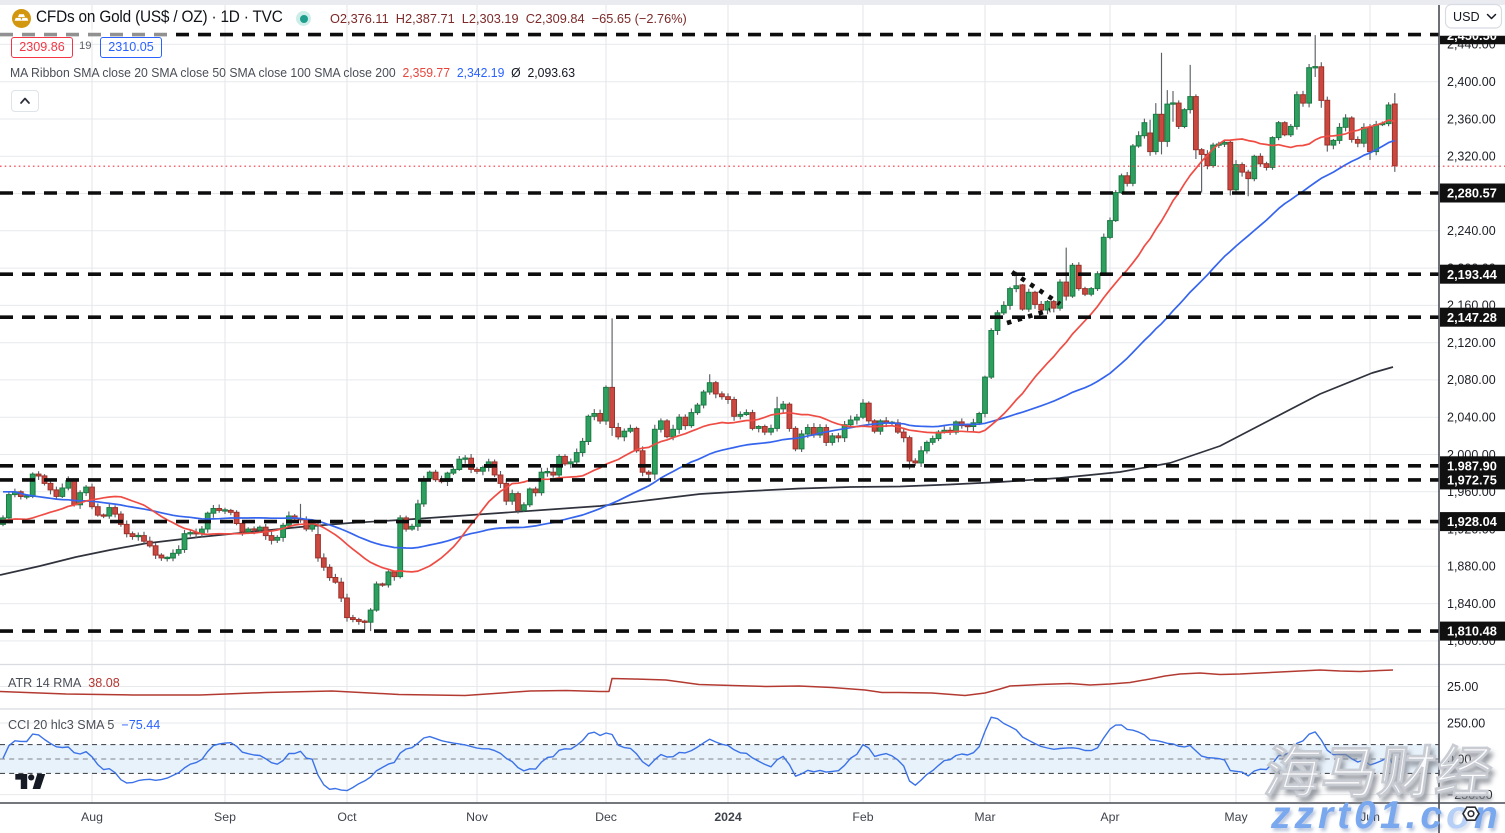 This screenshot has height=833, width=1505. Describe the element at coordinates (1471, 119) in the screenshot. I see `svg-text: 2,360.00` at that location.